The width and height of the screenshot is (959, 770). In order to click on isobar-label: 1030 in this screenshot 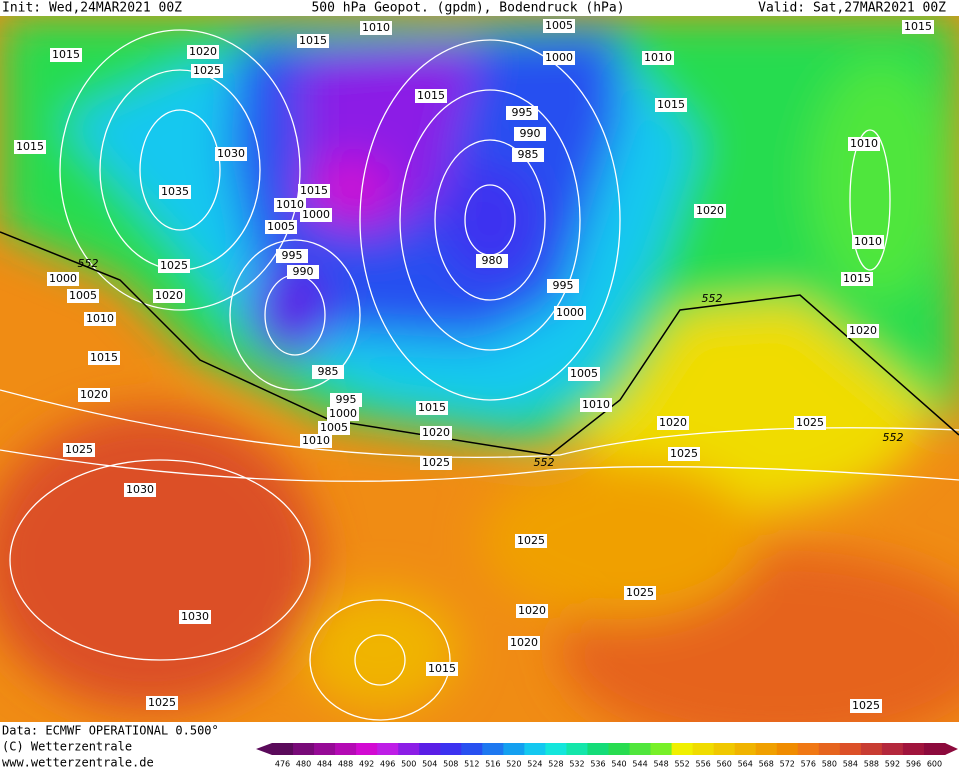, I will do `click(140, 489)`.